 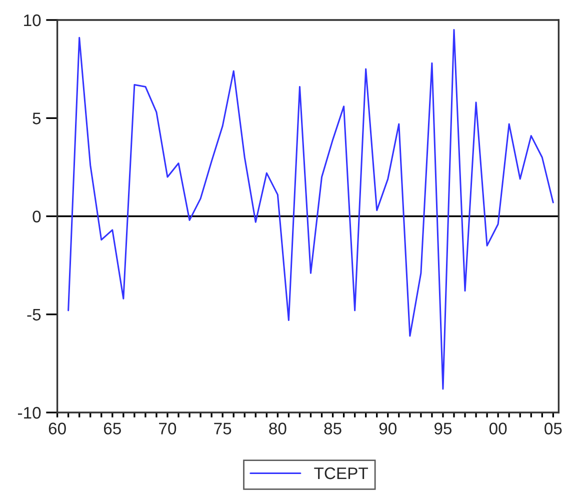 I want to click on x-tick-label: 60, so click(x=57, y=428).